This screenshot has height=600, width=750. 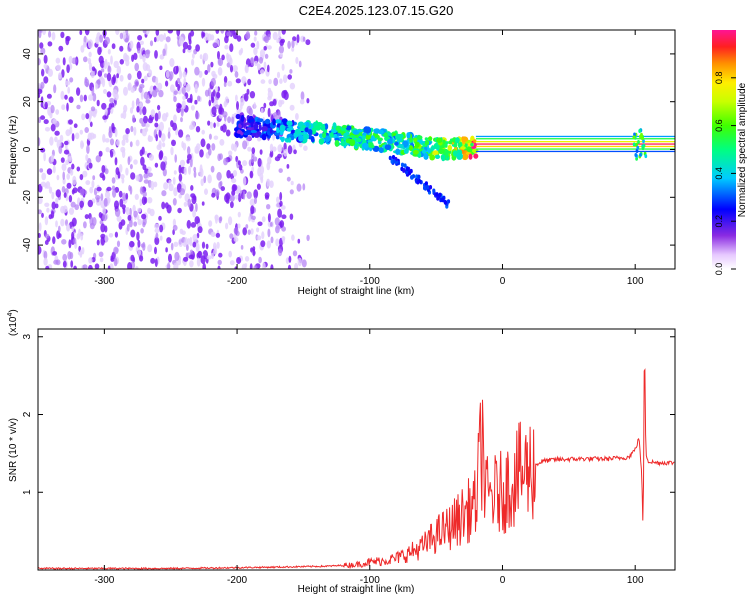 What do you see at coordinates (575, 136) in the screenshot?
I see `carrier-band` at bounding box center [575, 136].